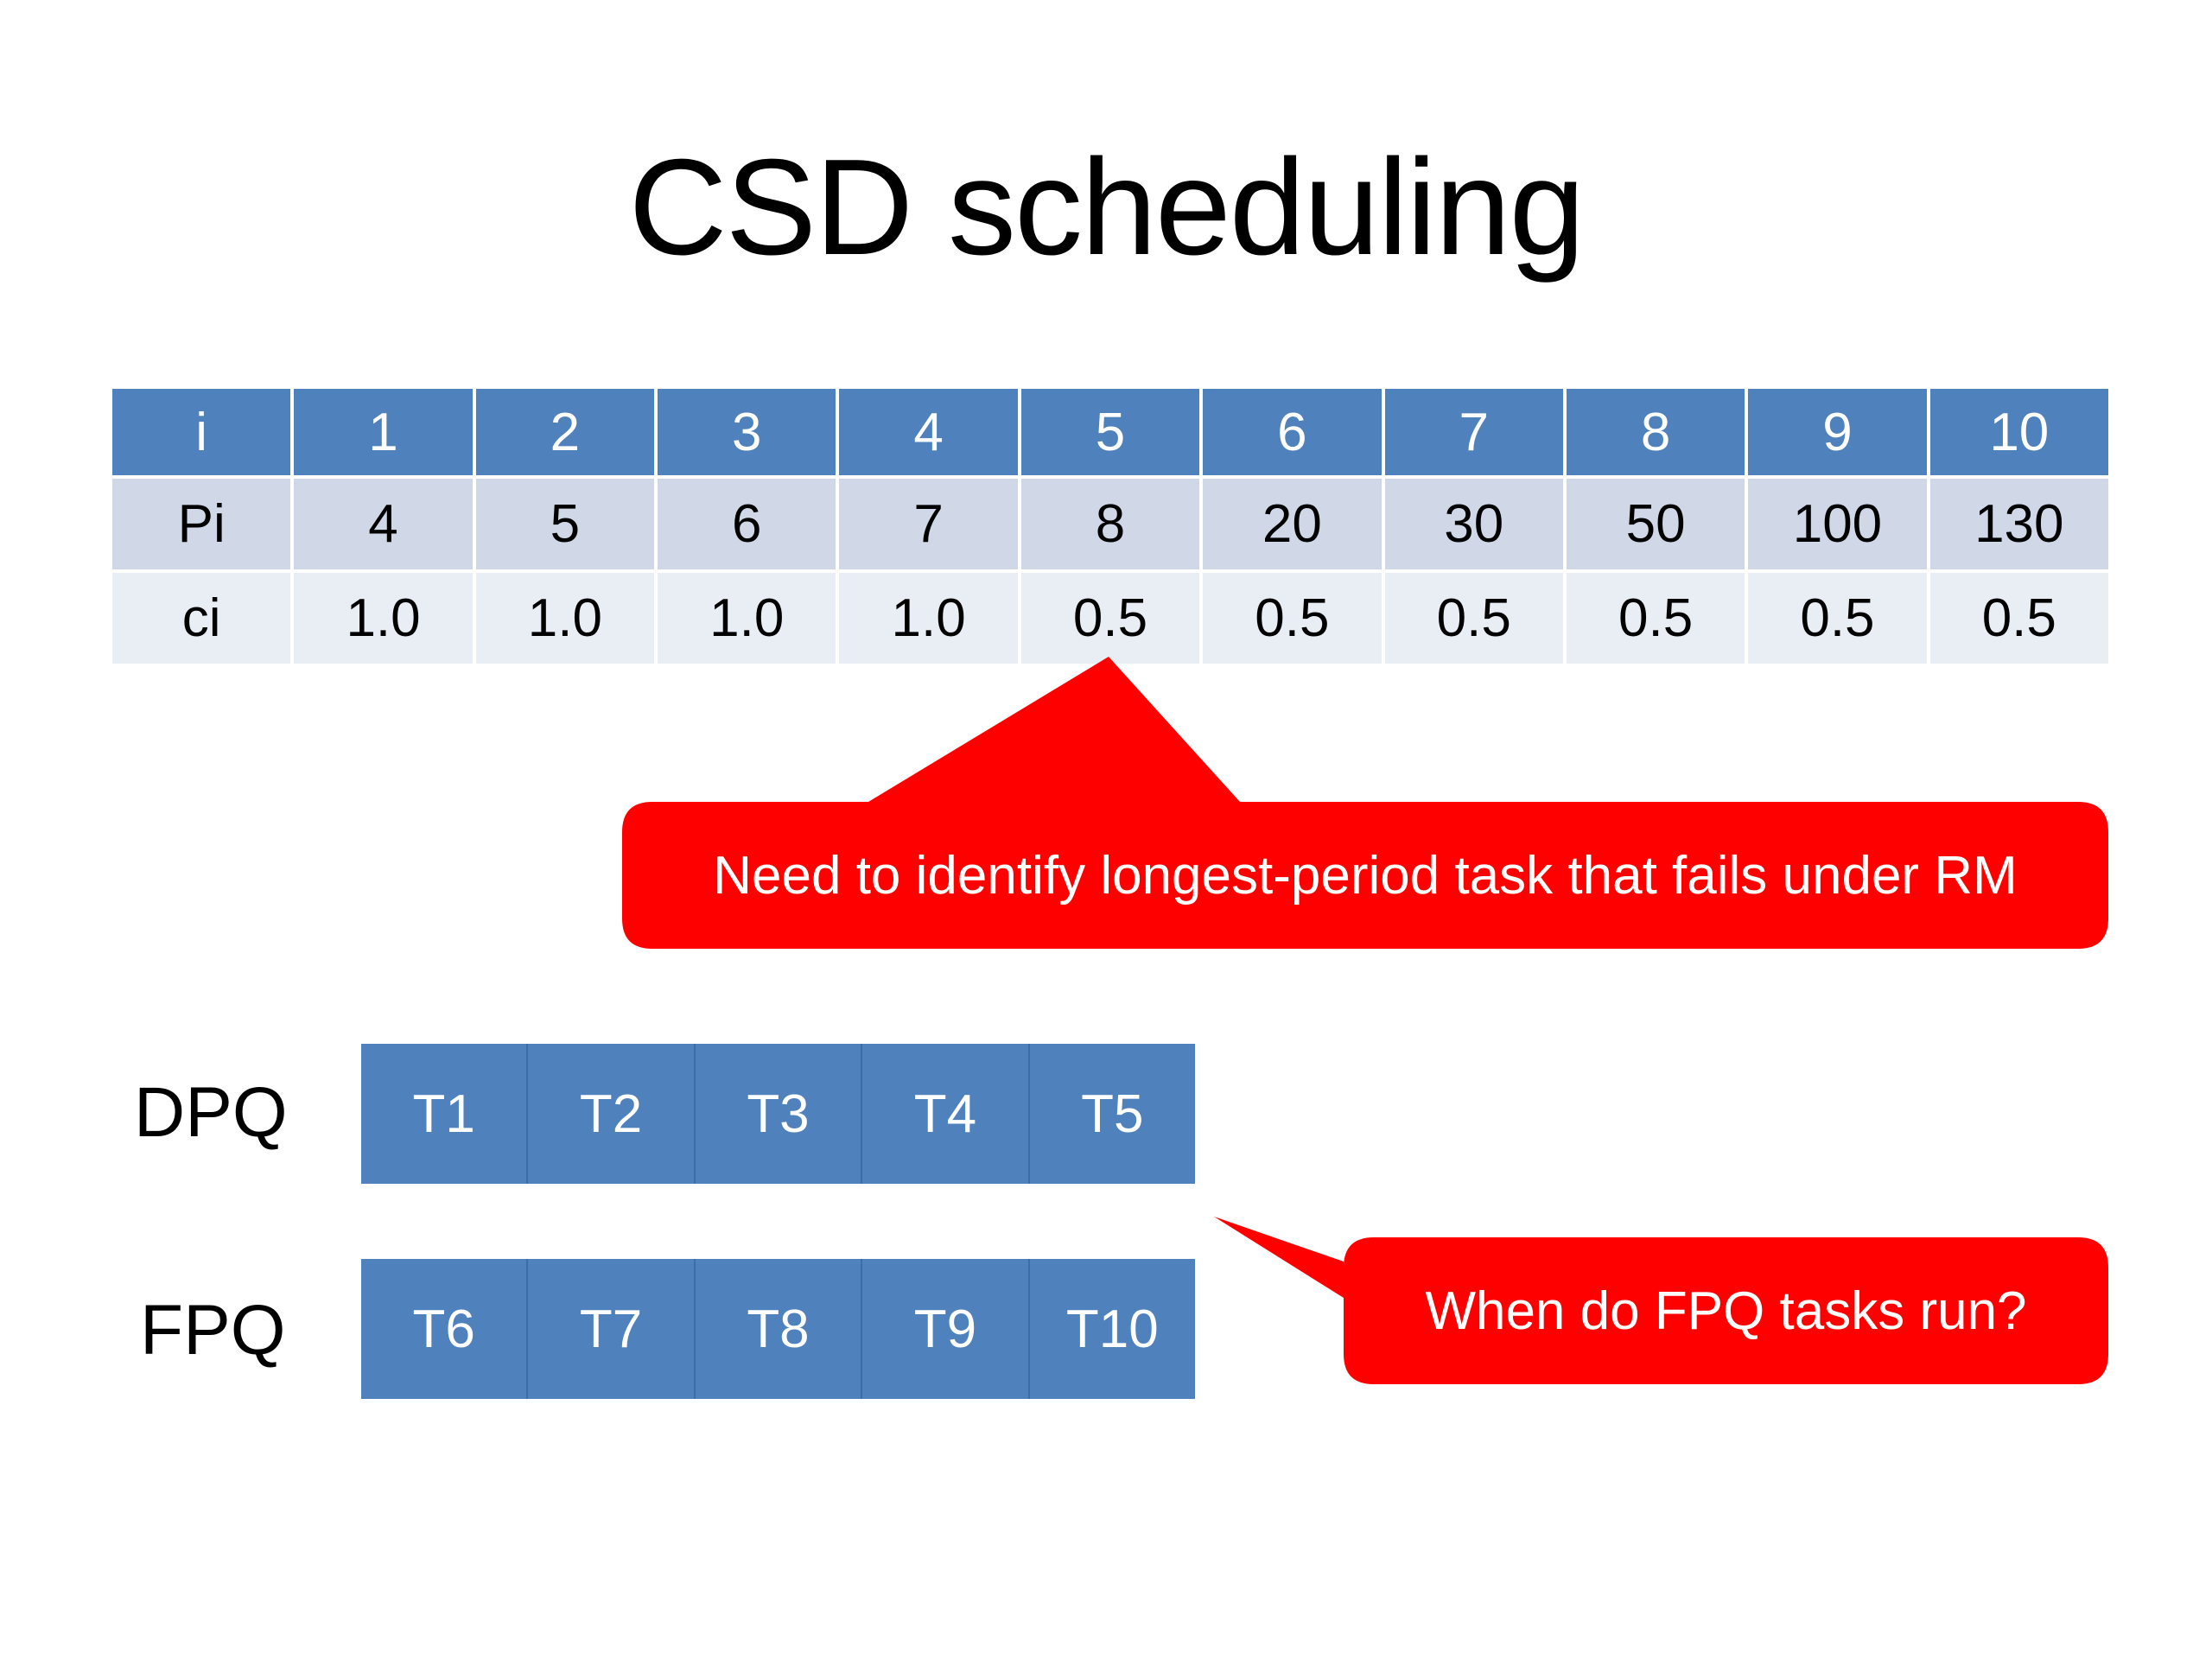 The image size is (2212, 1659). Describe the element at coordinates (2018, 524) in the screenshot. I see `period-cell: 130` at that location.